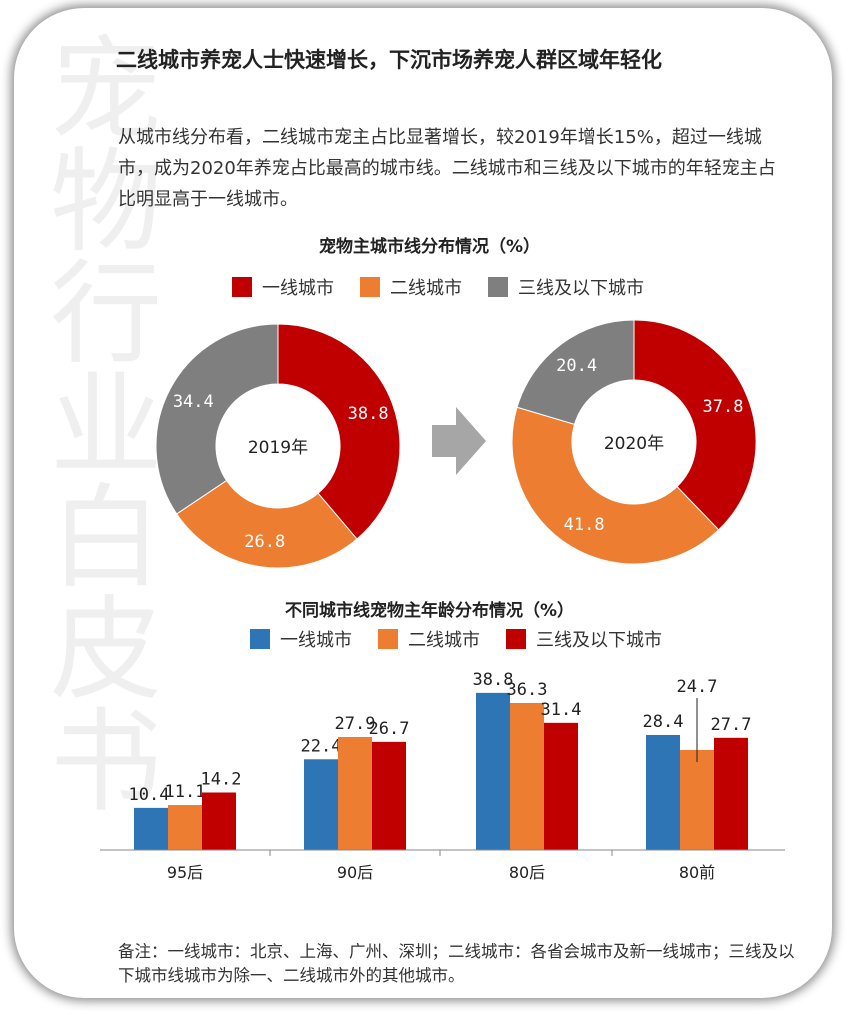 Image resolution: width=859 pixels, height=1015 pixels. Describe the element at coordinates (368, 414) in the screenshot. I see `slice-label: 38.8` at that location.